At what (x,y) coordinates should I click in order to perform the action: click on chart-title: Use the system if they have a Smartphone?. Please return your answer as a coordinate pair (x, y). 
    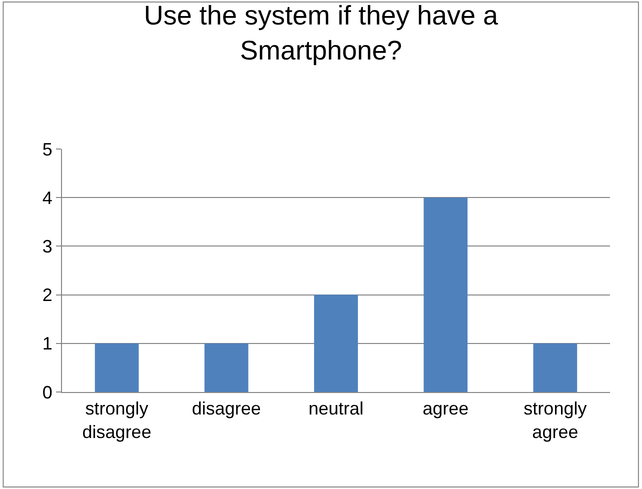
    Looking at the image, I should click on (322, 33).